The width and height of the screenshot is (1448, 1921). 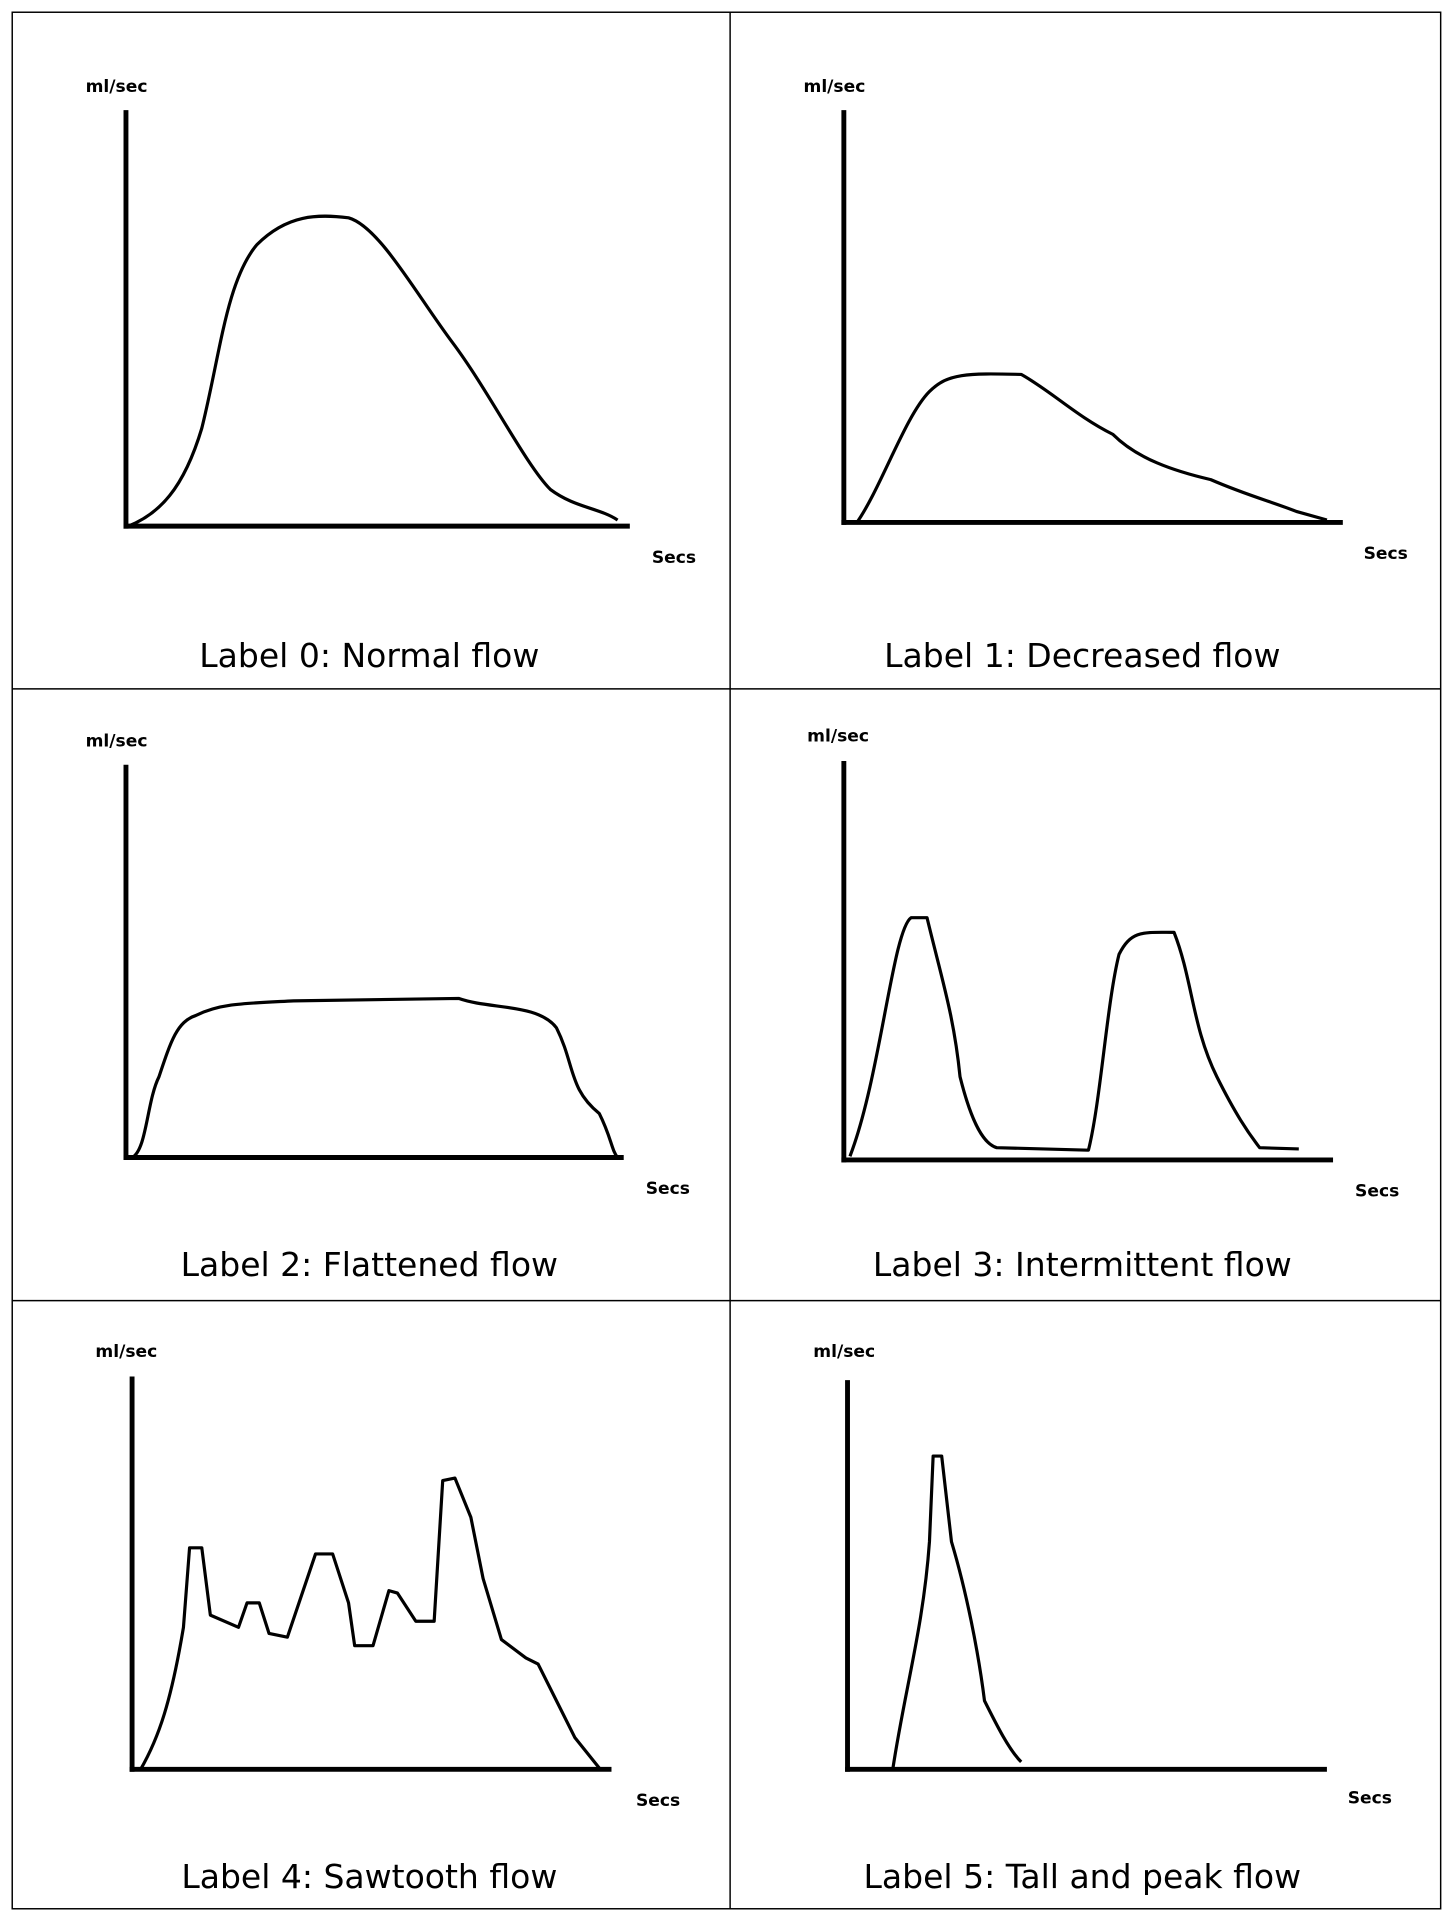 What do you see at coordinates (369, 655) in the screenshot?
I see `caption: Label 0: Normal flow` at bounding box center [369, 655].